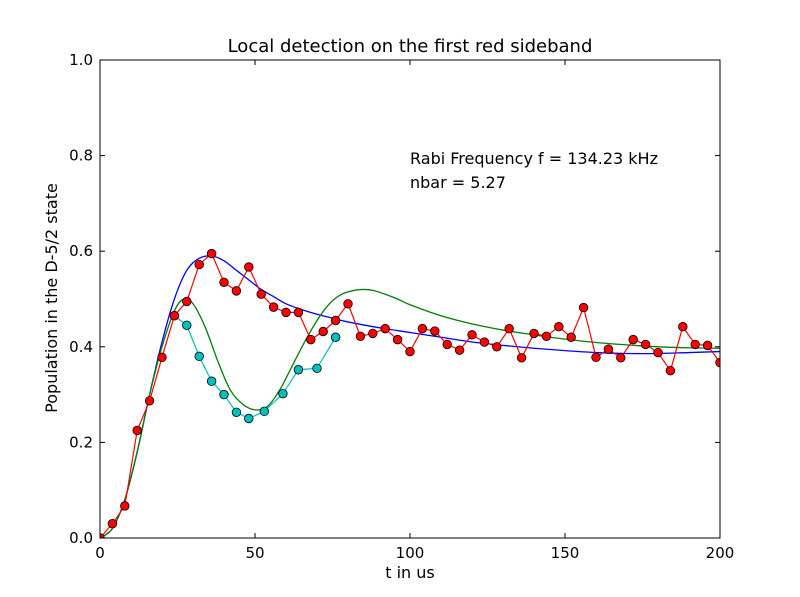 The width and height of the screenshot is (800, 597). Describe the element at coordinates (100, 553) in the screenshot. I see `x-tick-label: 0` at that location.